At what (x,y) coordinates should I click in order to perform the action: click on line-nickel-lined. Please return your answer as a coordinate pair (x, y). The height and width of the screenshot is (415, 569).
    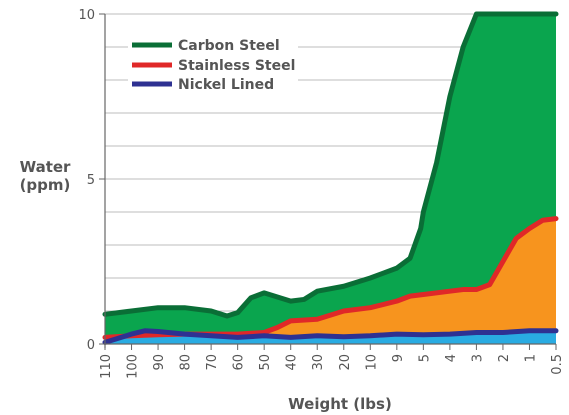
    Looking at the image, I should click on (330, 336).